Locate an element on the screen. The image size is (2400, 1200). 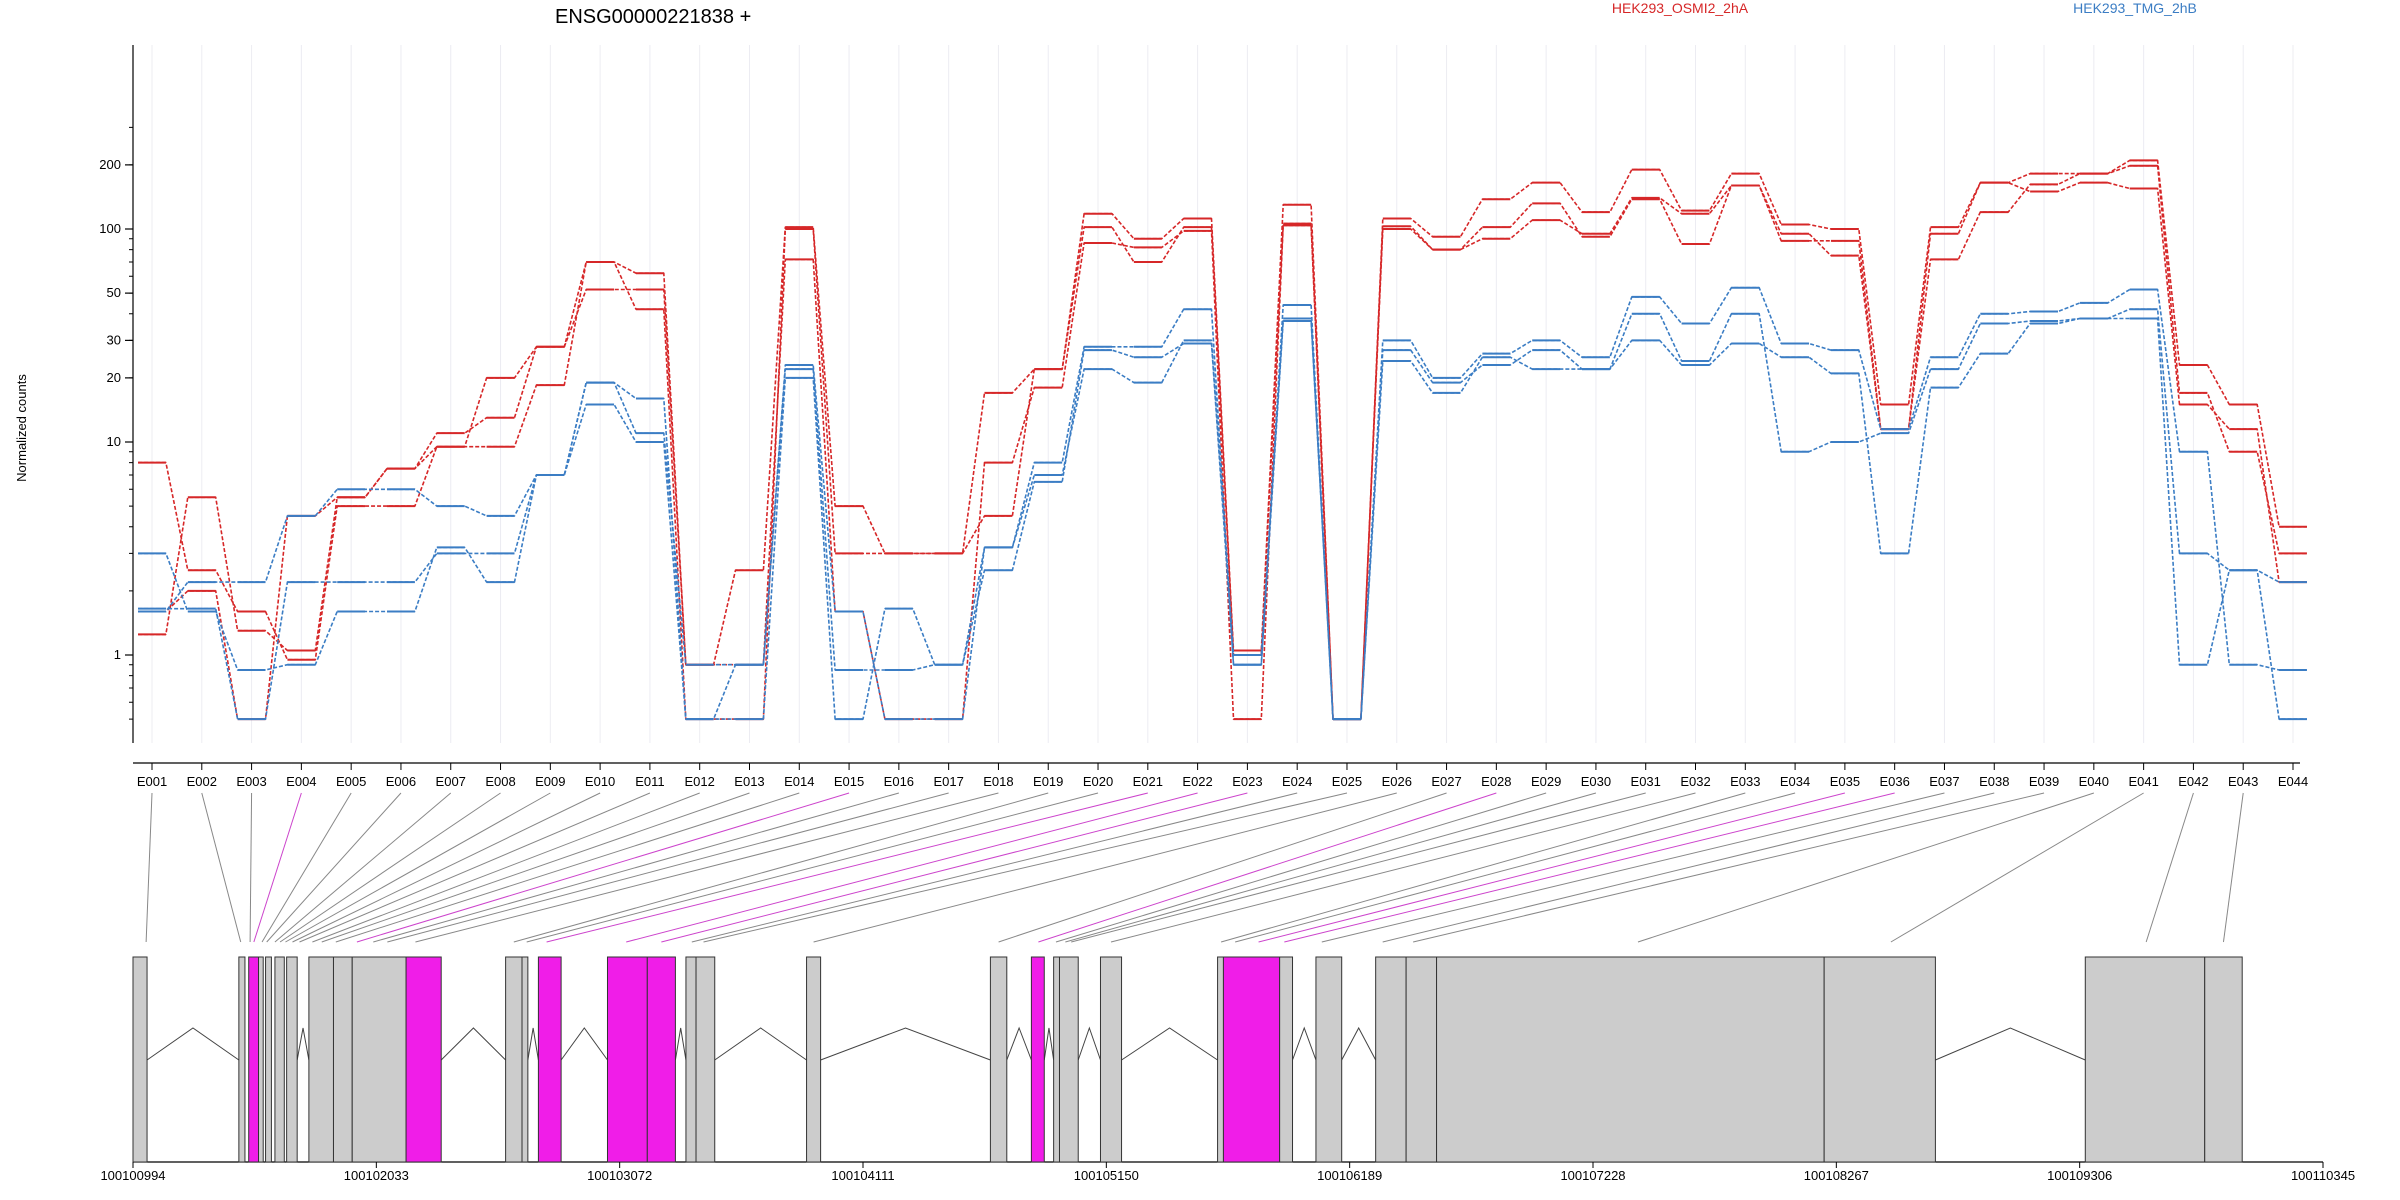
y-tick-label: 20 is located at coordinates (114, 377).